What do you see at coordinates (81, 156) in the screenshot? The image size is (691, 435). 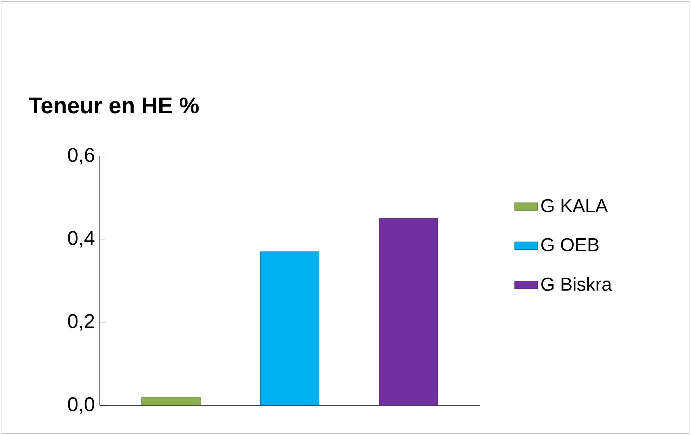 I see `y-tick-label: 0,6` at bounding box center [81, 156].